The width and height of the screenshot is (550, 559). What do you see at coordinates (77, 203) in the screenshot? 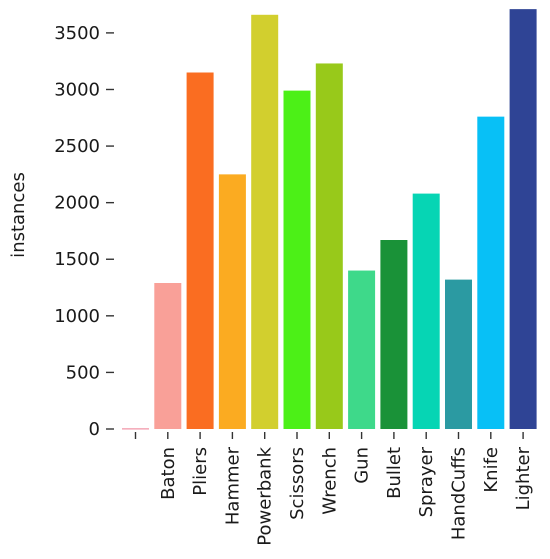
I see `y-tick-label: 2000` at bounding box center [77, 203].